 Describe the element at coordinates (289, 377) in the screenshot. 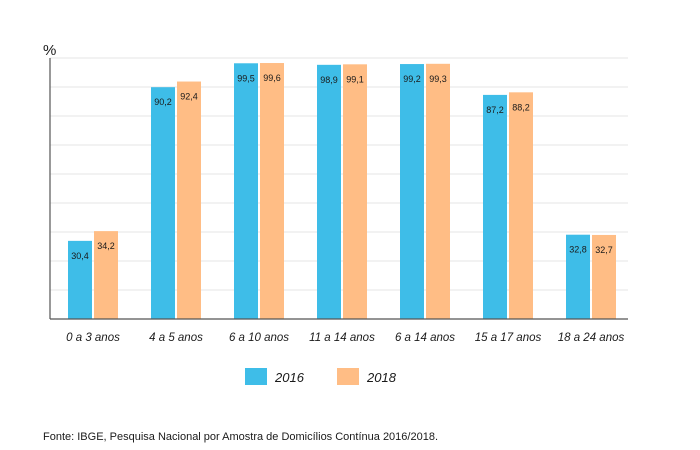

I see `legend-label-2016: 2016` at that location.